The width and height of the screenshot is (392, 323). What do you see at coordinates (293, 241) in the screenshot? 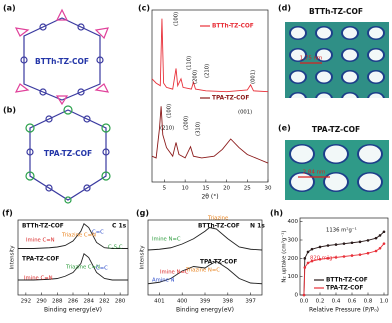
I see `y-tick-label: 300` at bounding box center [293, 241].